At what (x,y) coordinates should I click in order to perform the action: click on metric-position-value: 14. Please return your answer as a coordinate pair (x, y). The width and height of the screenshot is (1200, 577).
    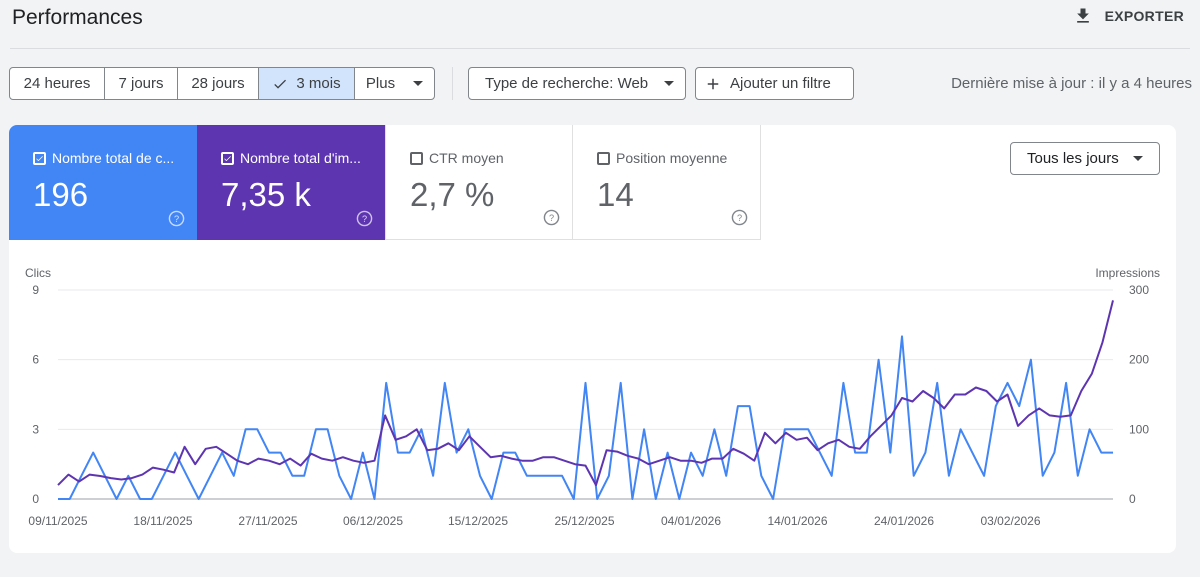
    Looking at the image, I should click on (615, 194).